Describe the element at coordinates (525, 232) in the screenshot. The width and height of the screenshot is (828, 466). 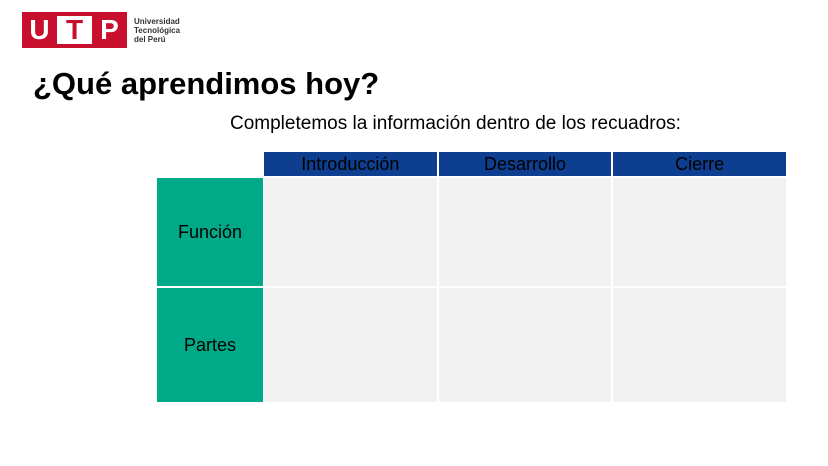
I see `cell-funcion-desarrollo` at that location.